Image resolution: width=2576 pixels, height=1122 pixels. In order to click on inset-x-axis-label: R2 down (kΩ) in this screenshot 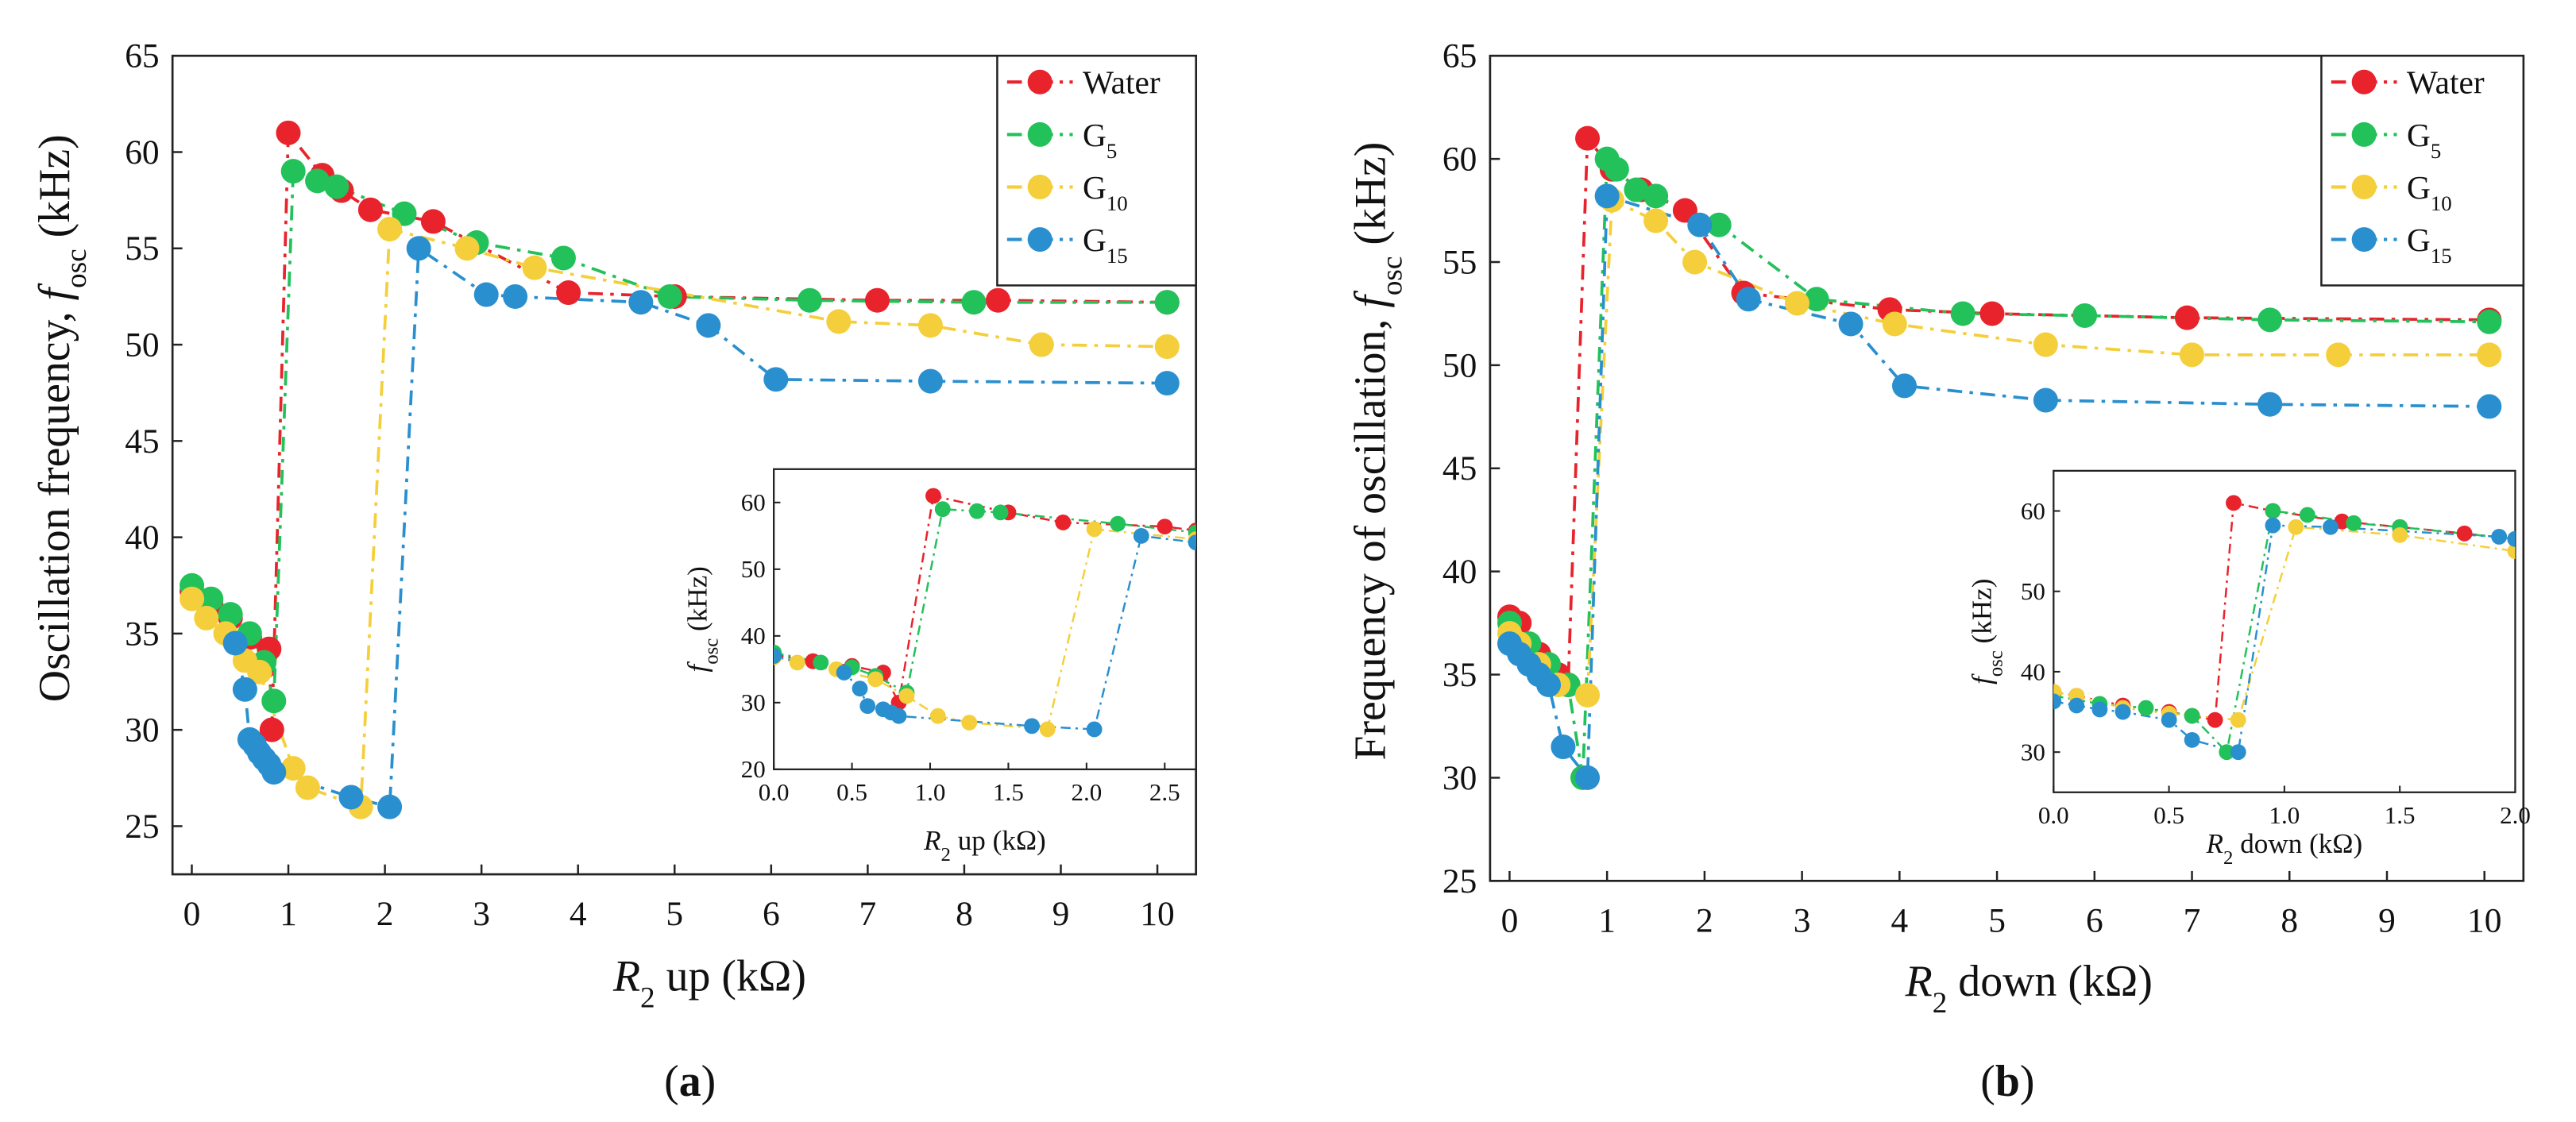, I will do `click(2284, 848)`.